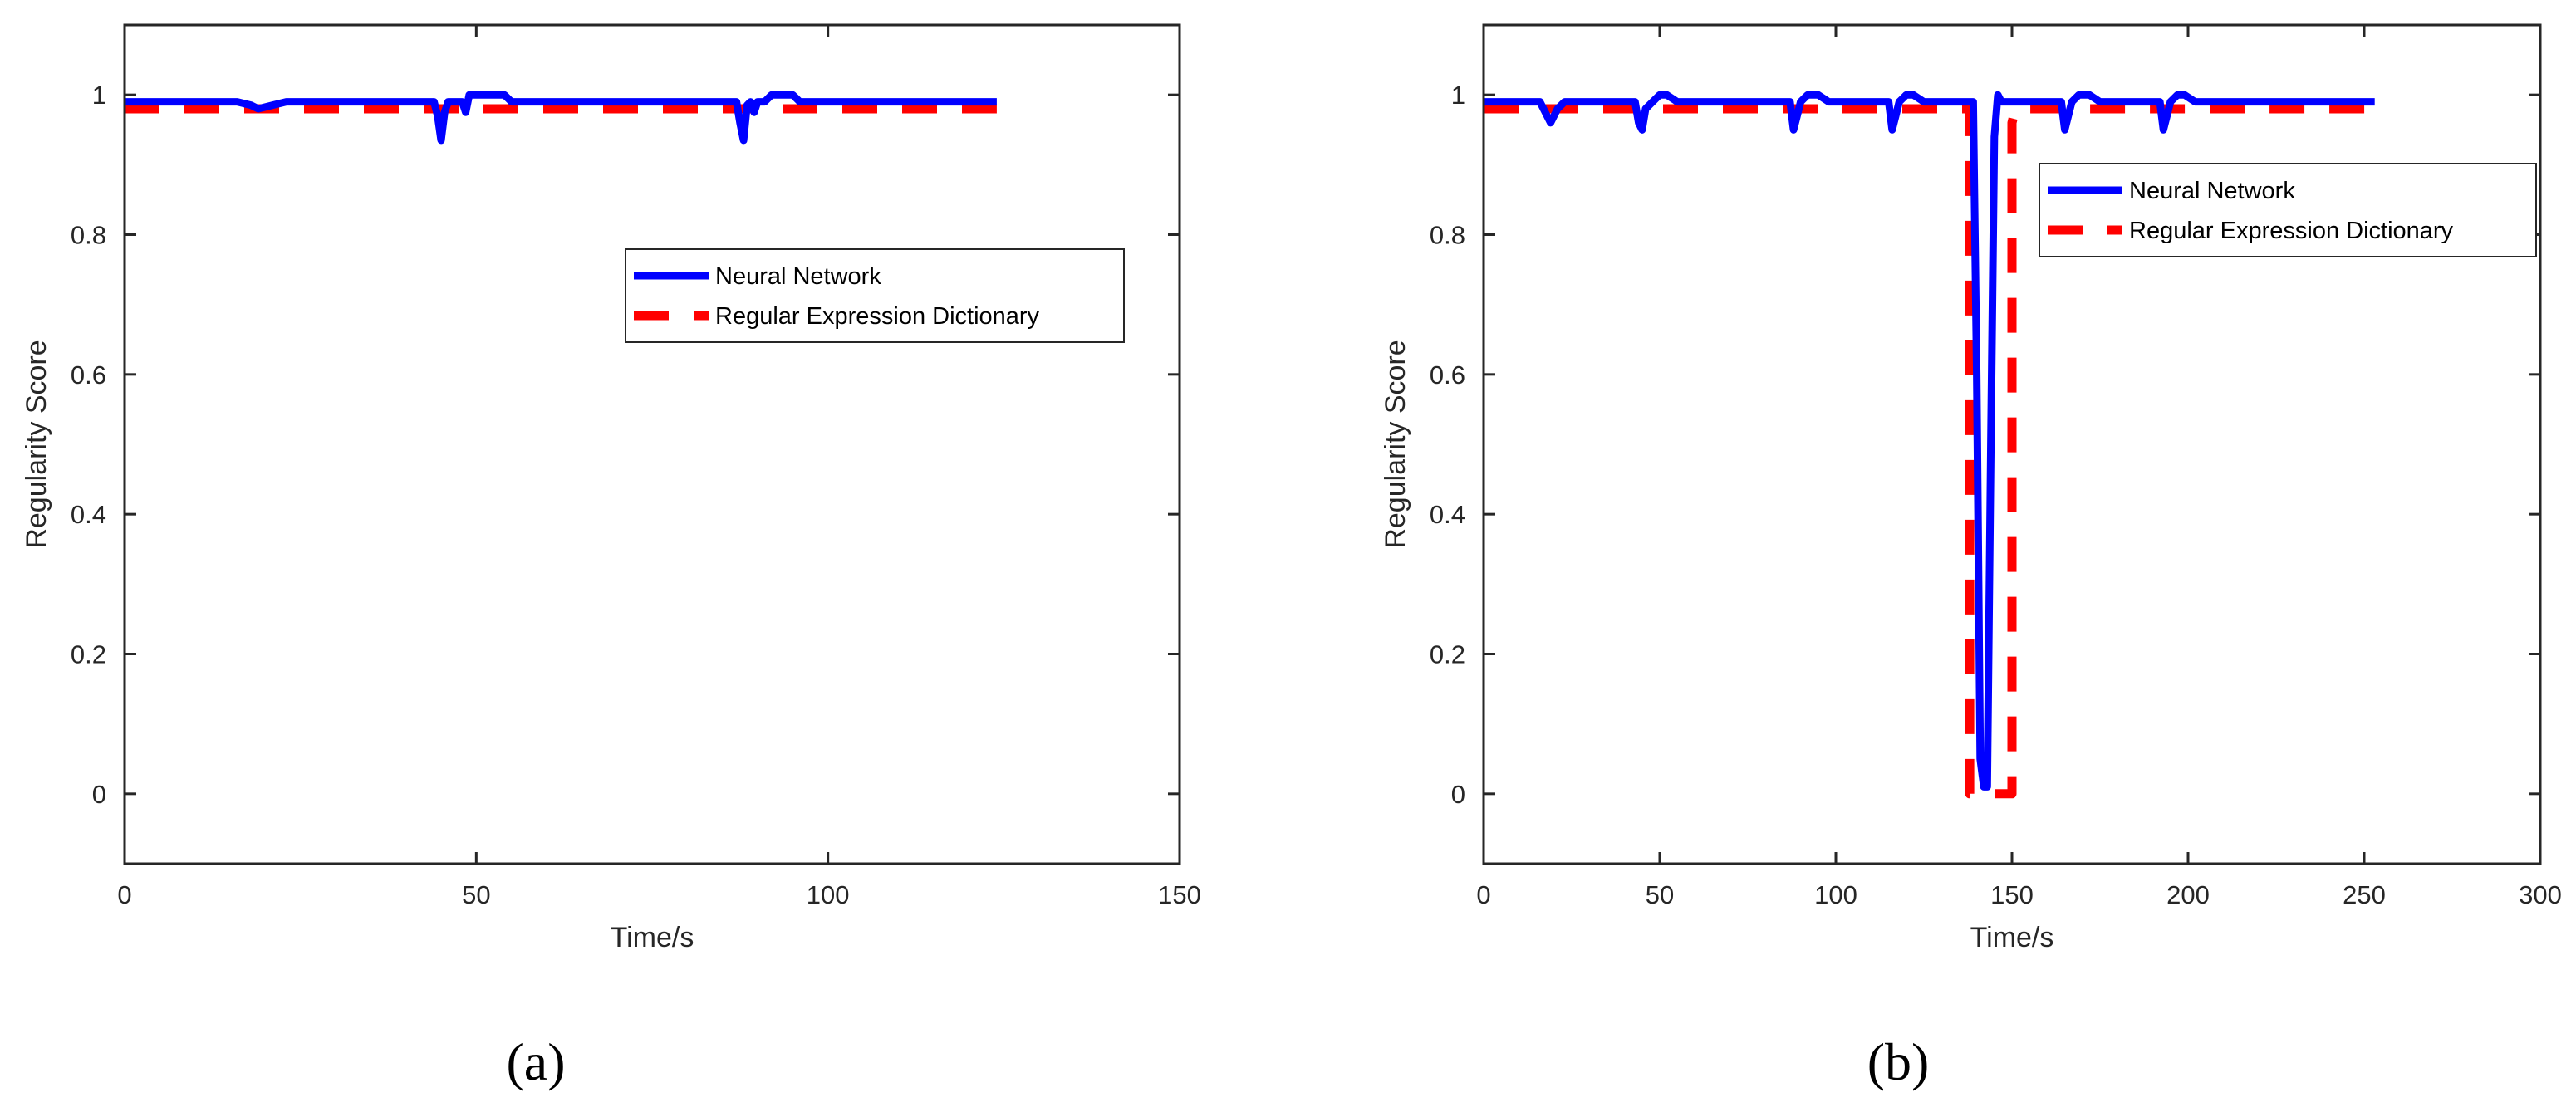 This screenshot has width=2576, height=1117. I want to click on x-axis-label-a: Time/s, so click(652, 938).